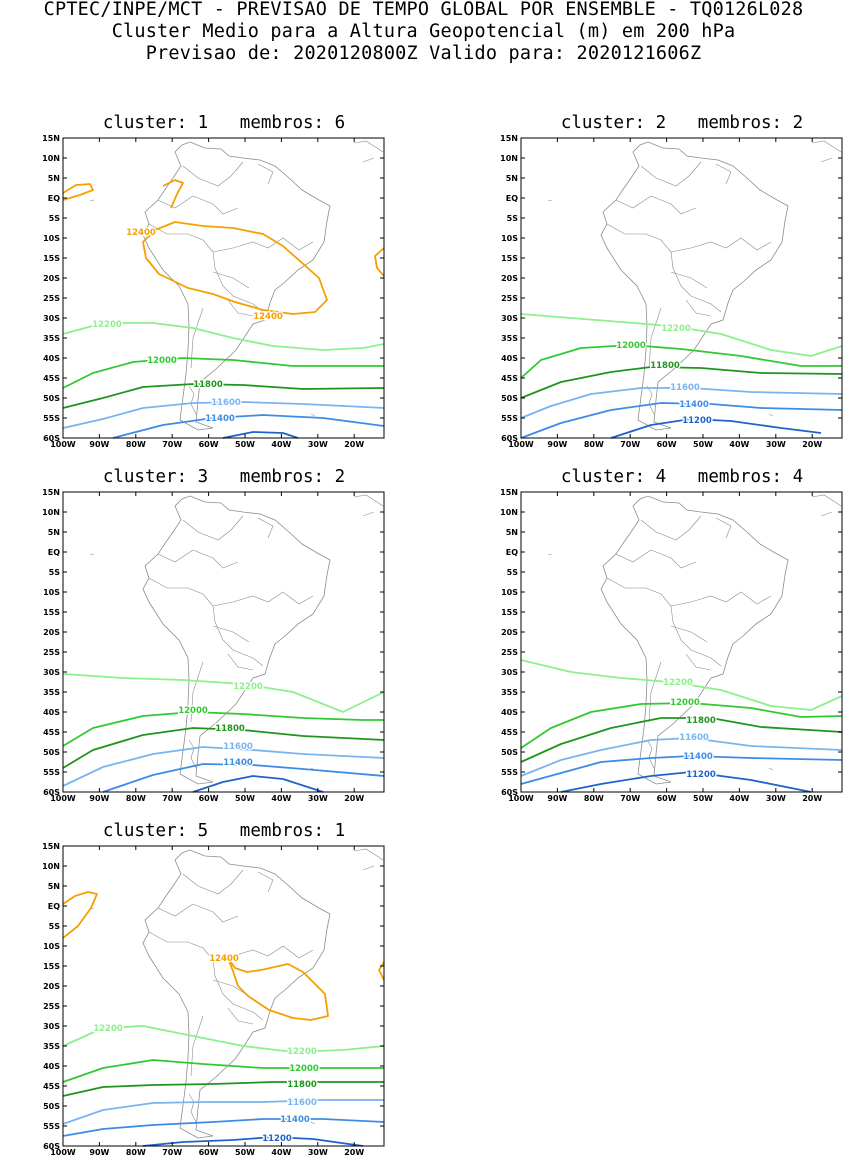  I want to click on contour-label-11200: 11200, so click(697, 421).